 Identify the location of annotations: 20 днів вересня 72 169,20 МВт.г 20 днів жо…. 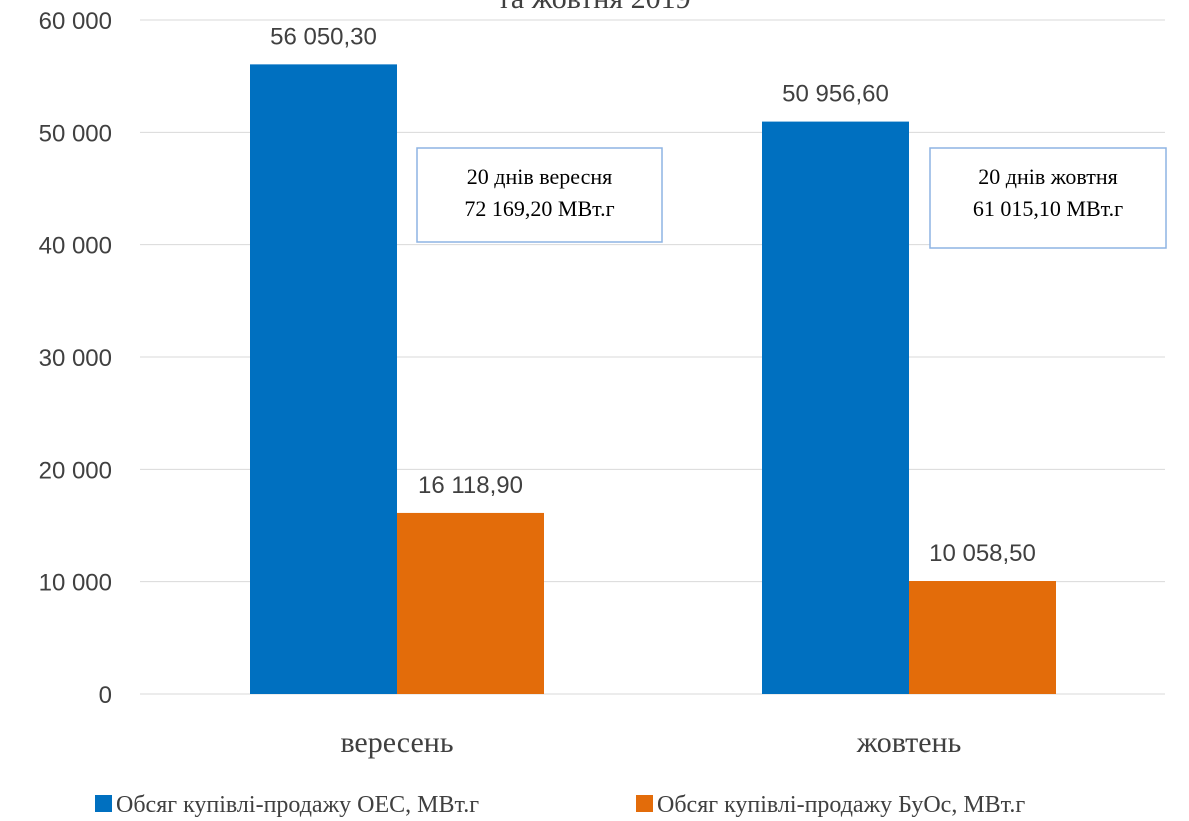
(791, 198).